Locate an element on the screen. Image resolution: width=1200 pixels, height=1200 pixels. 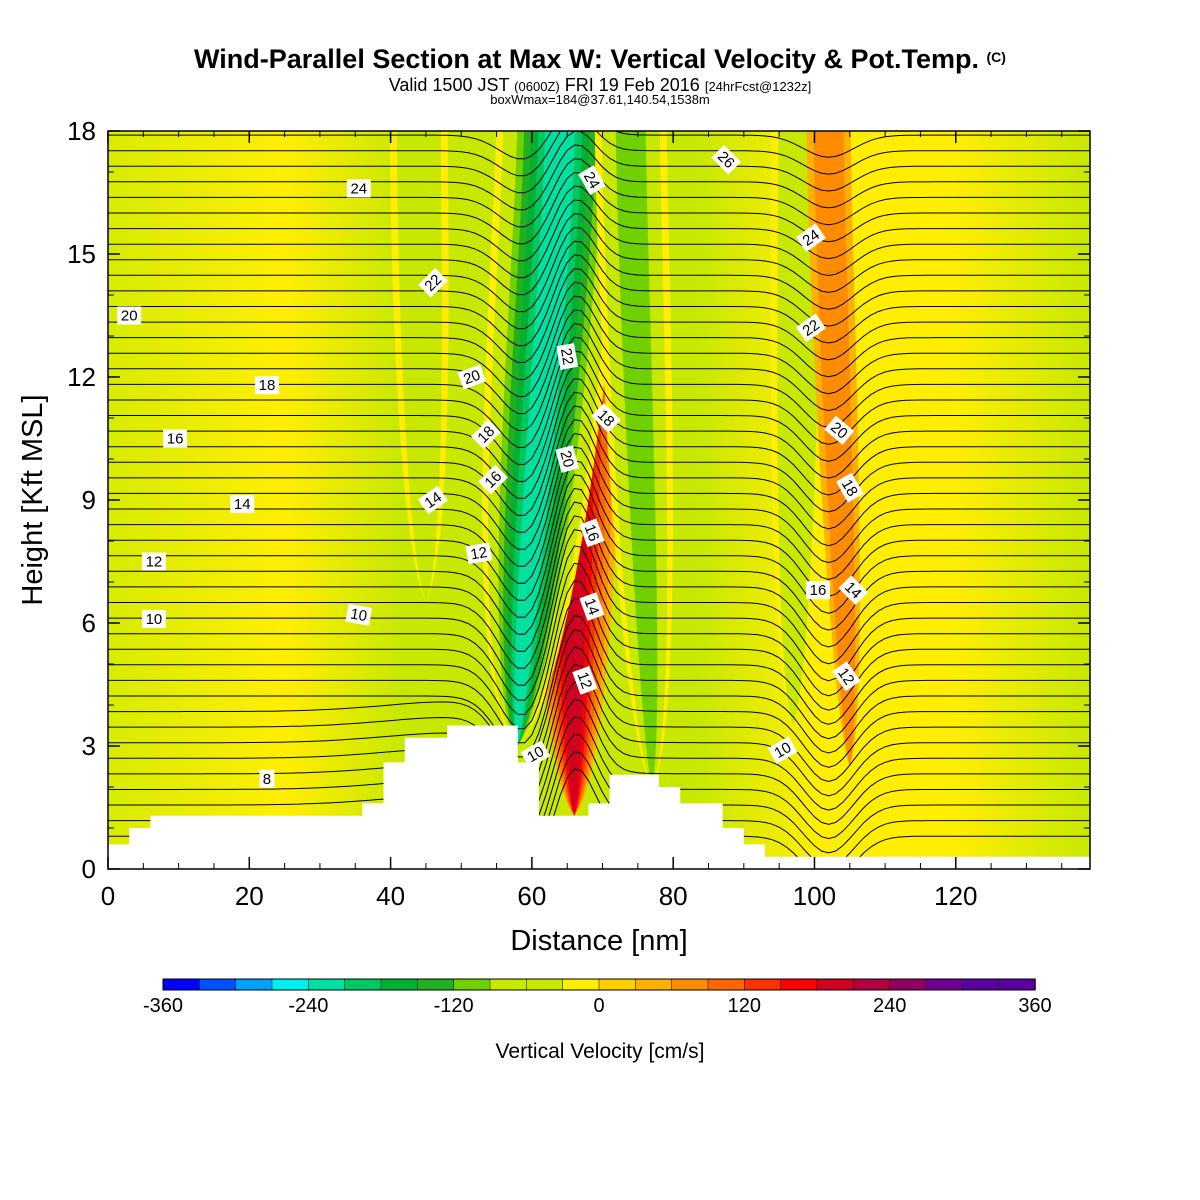
theta-contour-label: 8 is located at coordinates (267, 778).